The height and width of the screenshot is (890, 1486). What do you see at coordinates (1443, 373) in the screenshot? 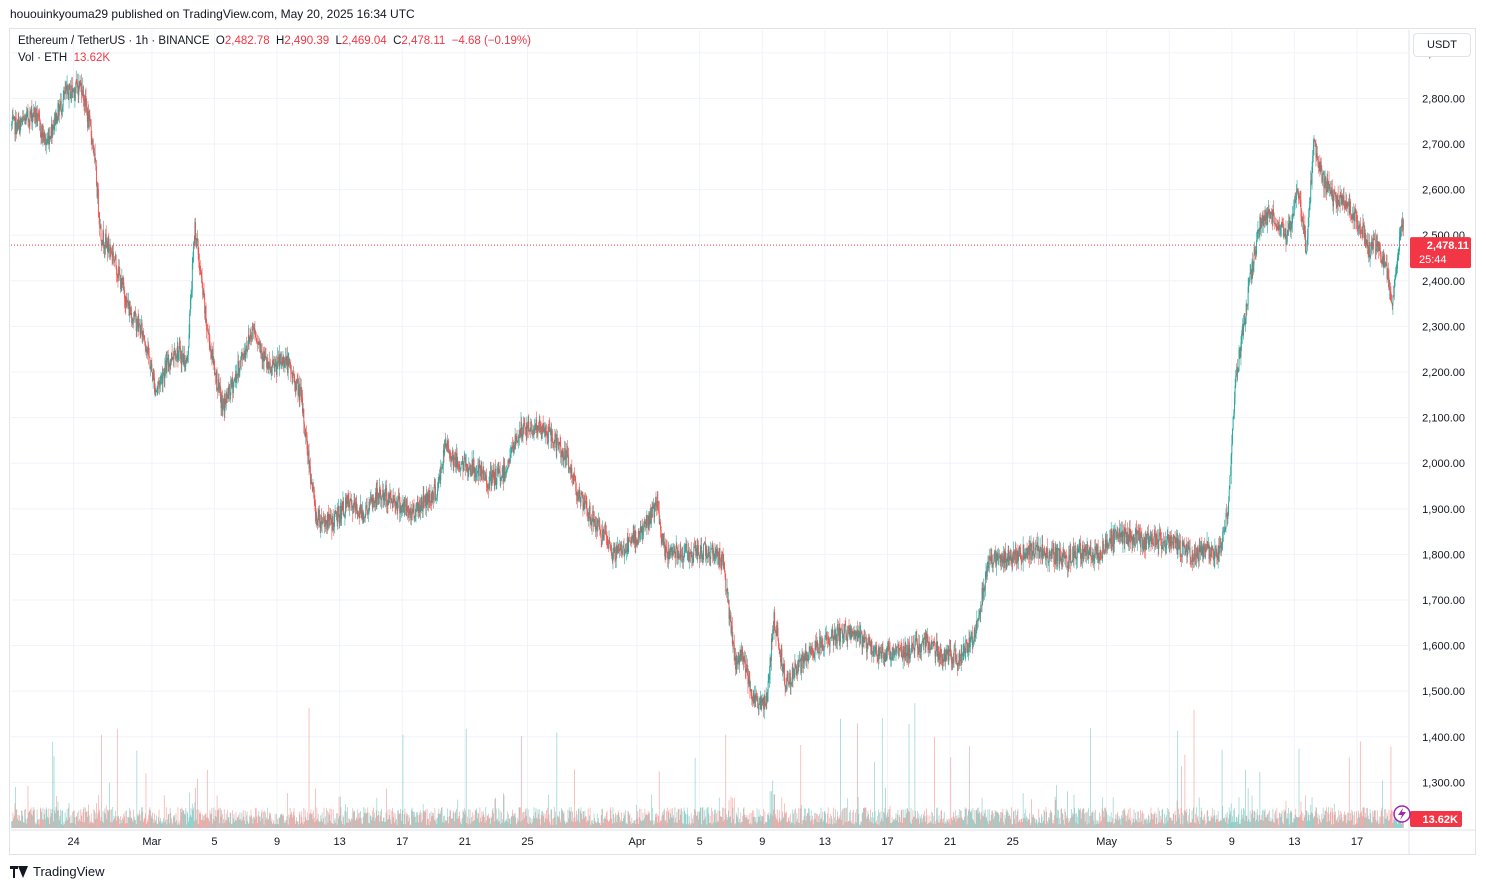
I see `y-tick-label: 2,200.00` at bounding box center [1443, 373].